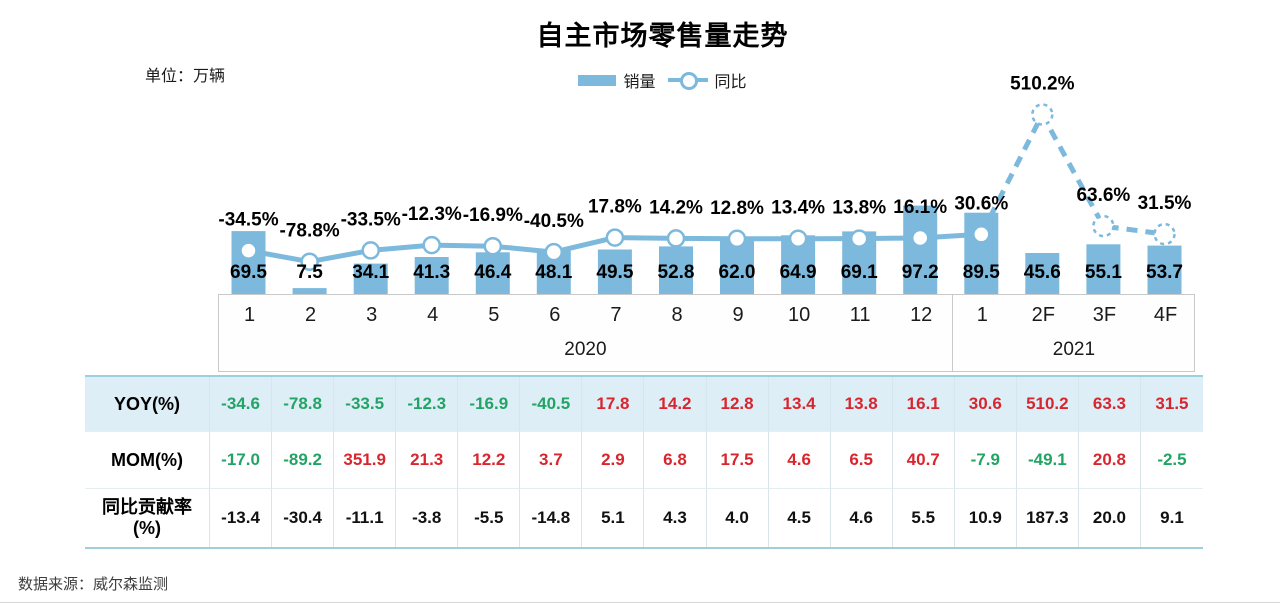 The height and width of the screenshot is (606, 1280). What do you see at coordinates (303, 460) in the screenshot?
I see `table-cell: -89.2` at bounding box center [303, 460].